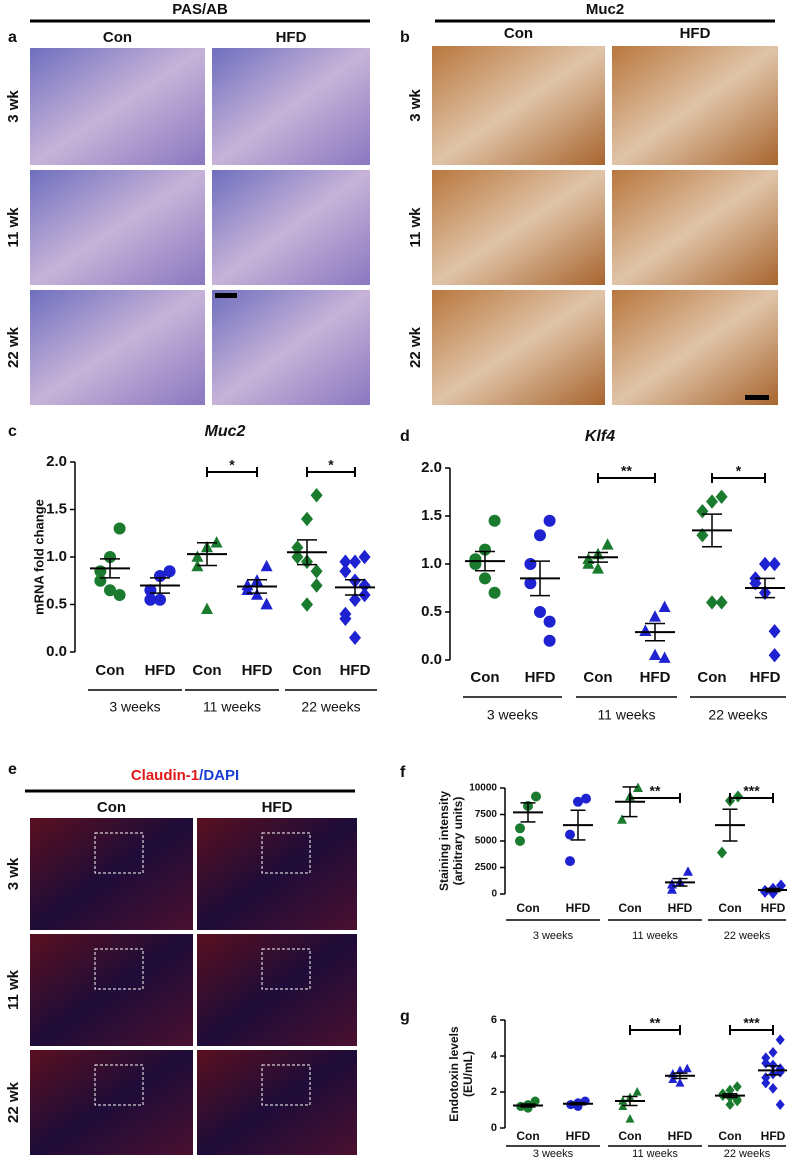  Describe the element at coordinates (165, 775) in the screenshot. I see `title-part: Claudin-1` at that location.